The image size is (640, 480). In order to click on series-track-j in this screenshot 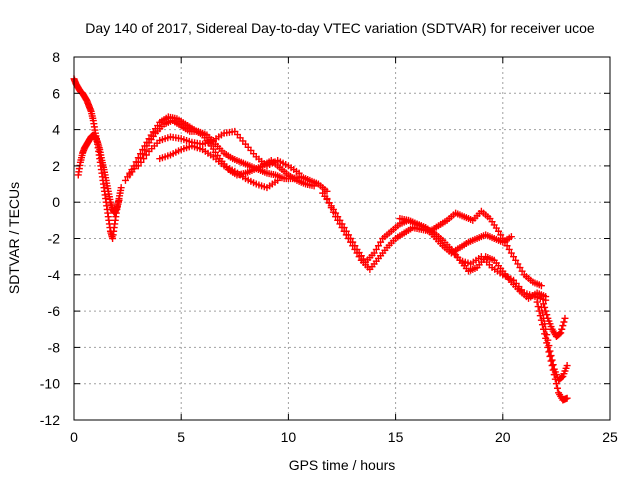, I will do `click(497, 274)`.